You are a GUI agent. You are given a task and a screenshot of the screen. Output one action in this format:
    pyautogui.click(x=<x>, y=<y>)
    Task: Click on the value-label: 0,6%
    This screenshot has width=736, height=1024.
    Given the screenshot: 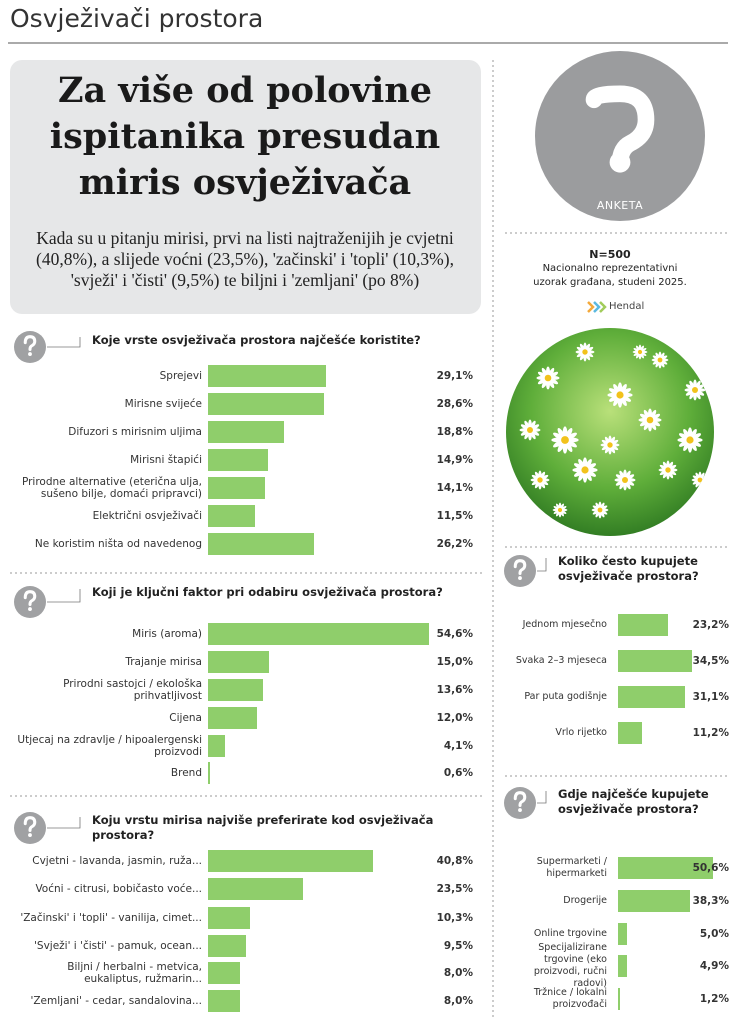 What is the action you would take?
    pyautogui.click(x=458, y=773)
    